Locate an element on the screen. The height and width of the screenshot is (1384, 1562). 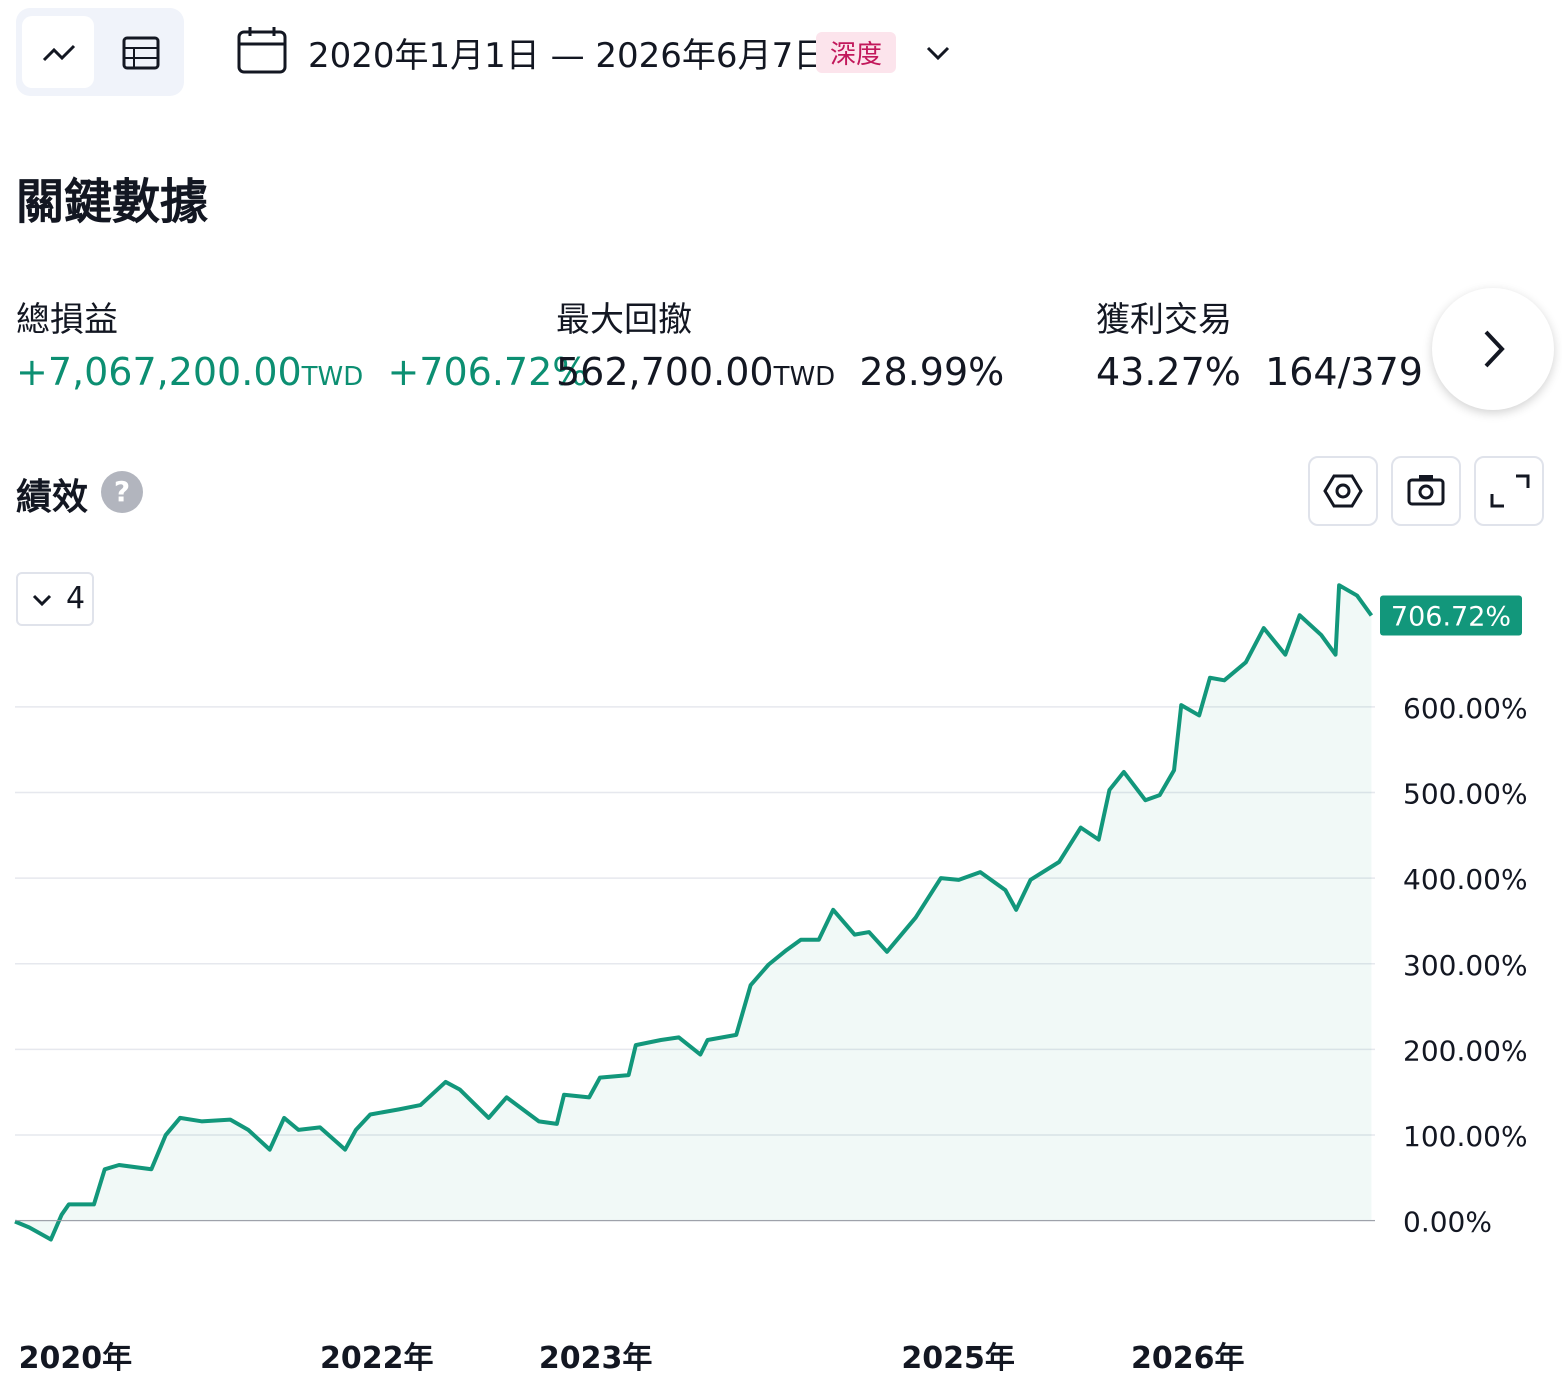
stat-value: +7,067,200.00TWD +706.72% is located at coordinates (302, 372).